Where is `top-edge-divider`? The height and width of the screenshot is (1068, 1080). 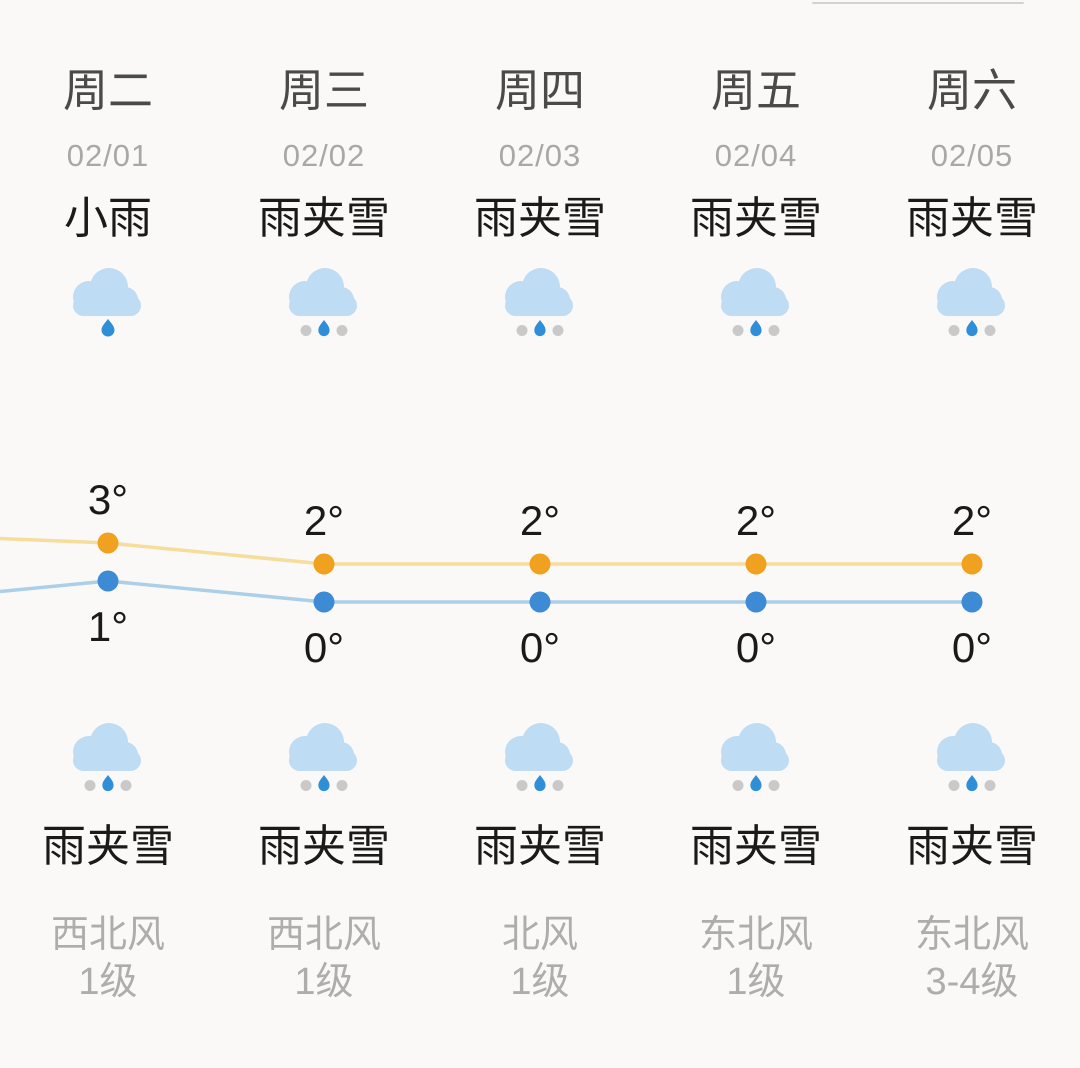
top-edge-divider is located at coordinates (918, 3).